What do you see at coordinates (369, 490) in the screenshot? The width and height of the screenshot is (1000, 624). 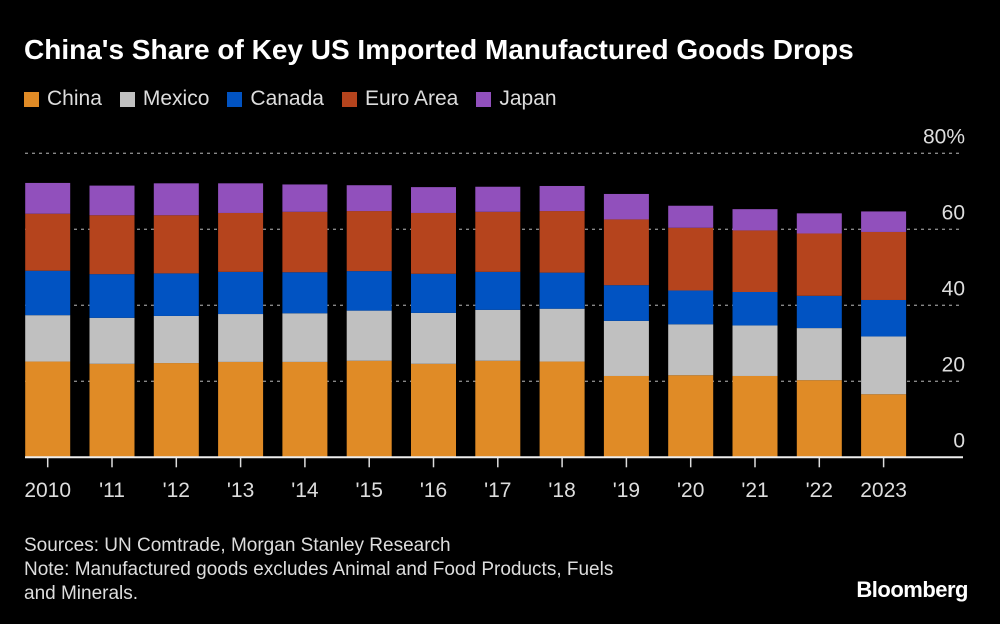 I see `x-tick-label: '15` at bounding box center [369, 490].